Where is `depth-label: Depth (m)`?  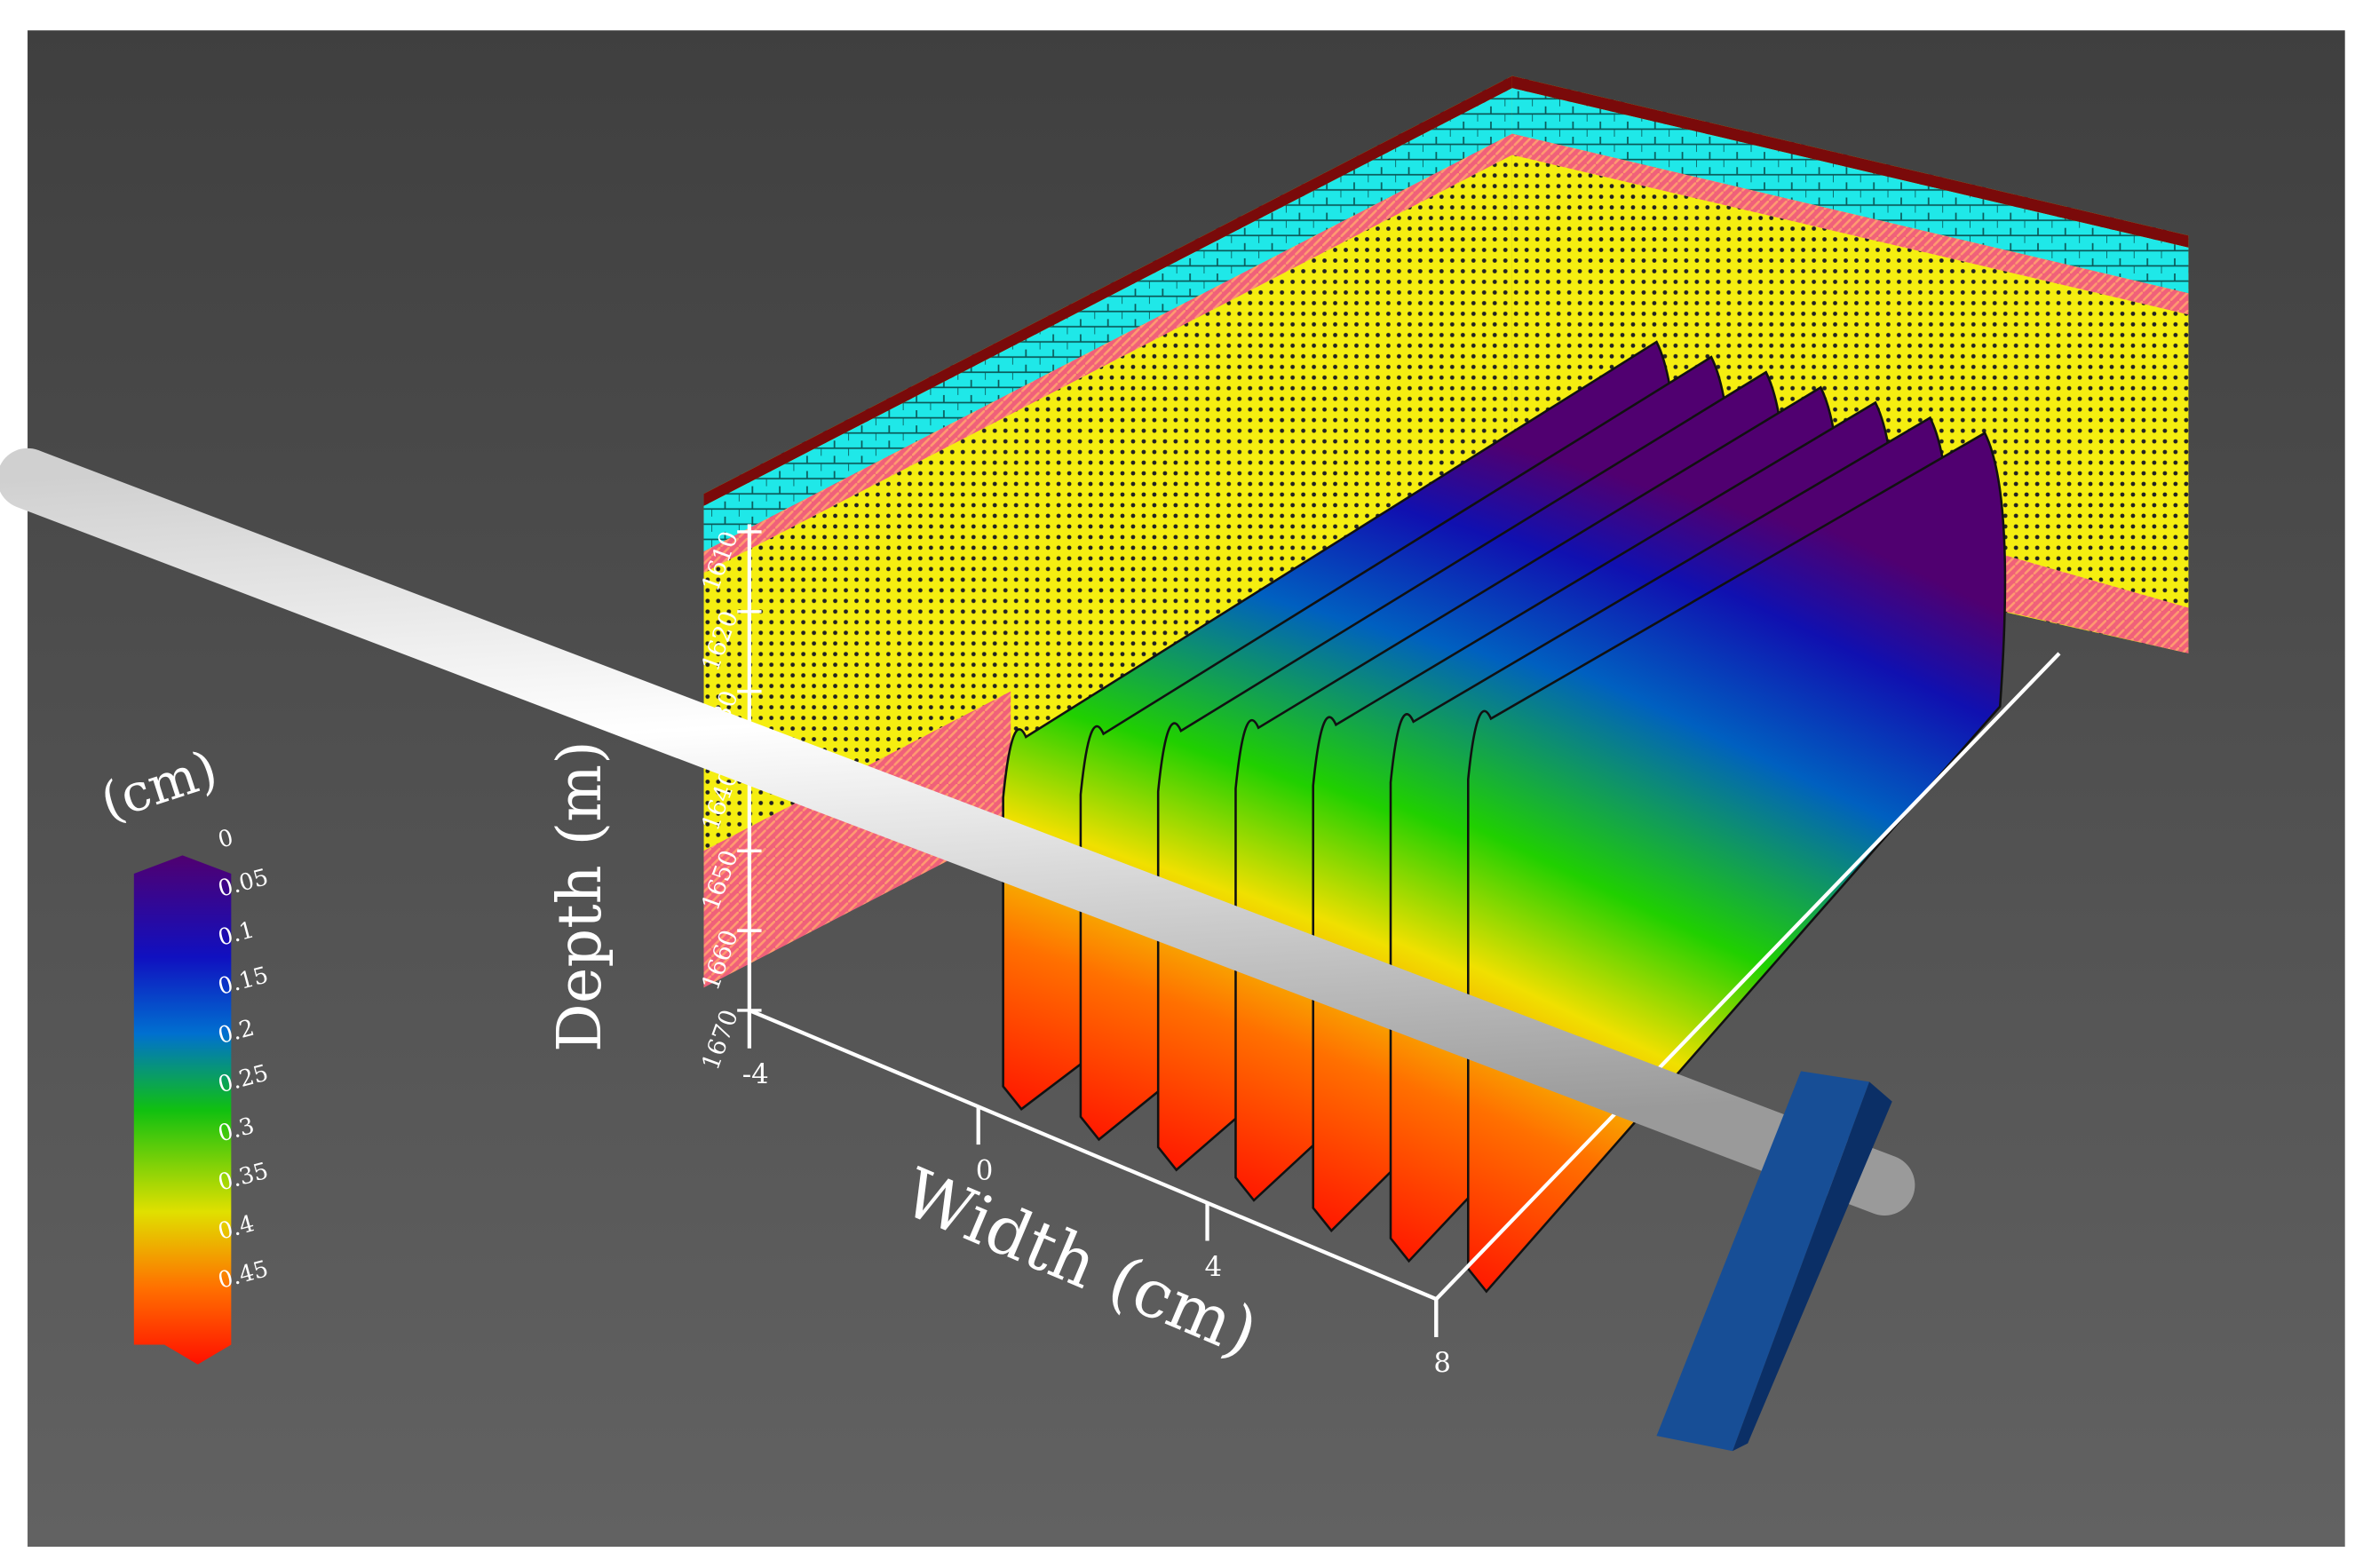
depth-label: Depth (m) is located at coordinates (579, 896).